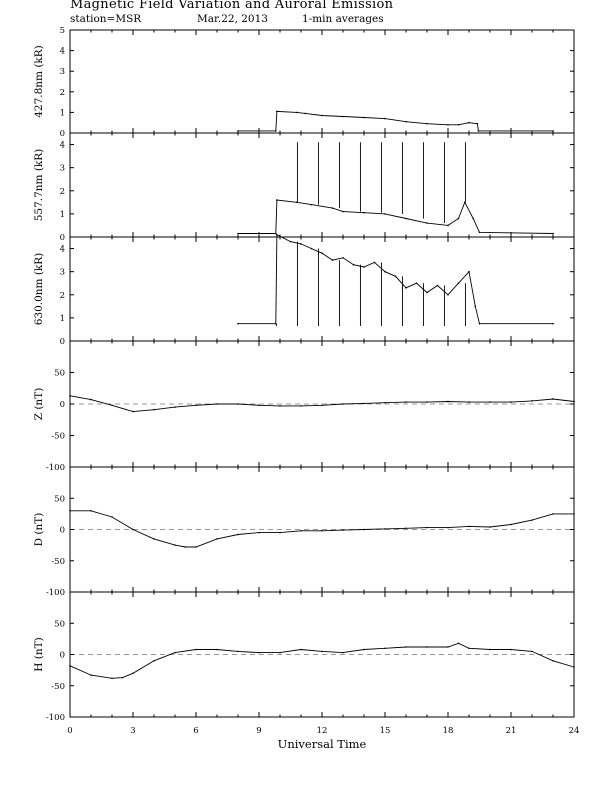 This screenshot has height=792, width=612. I want to click on x-axis-label: Universal Time, so click(322, 744).